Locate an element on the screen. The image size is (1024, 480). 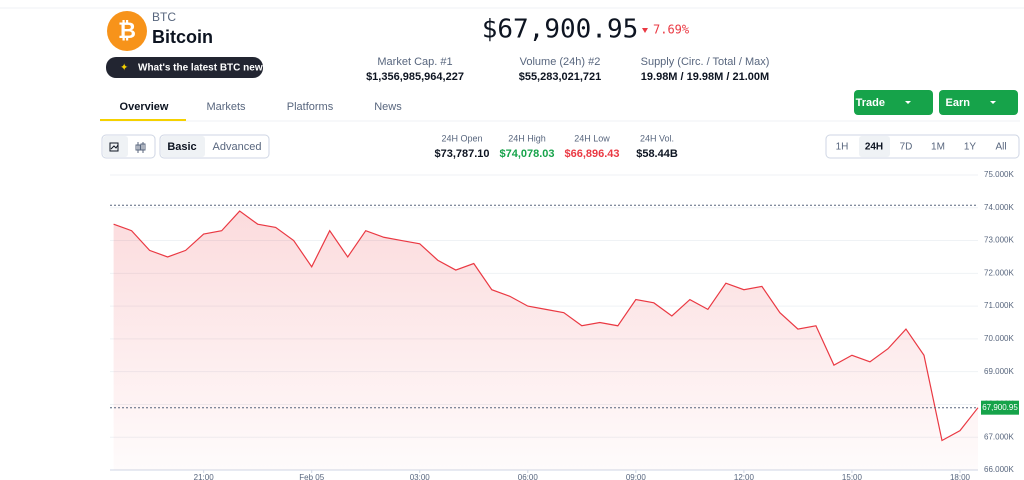
x-tick-label: 12:00 is located at coordinates (744, 476).